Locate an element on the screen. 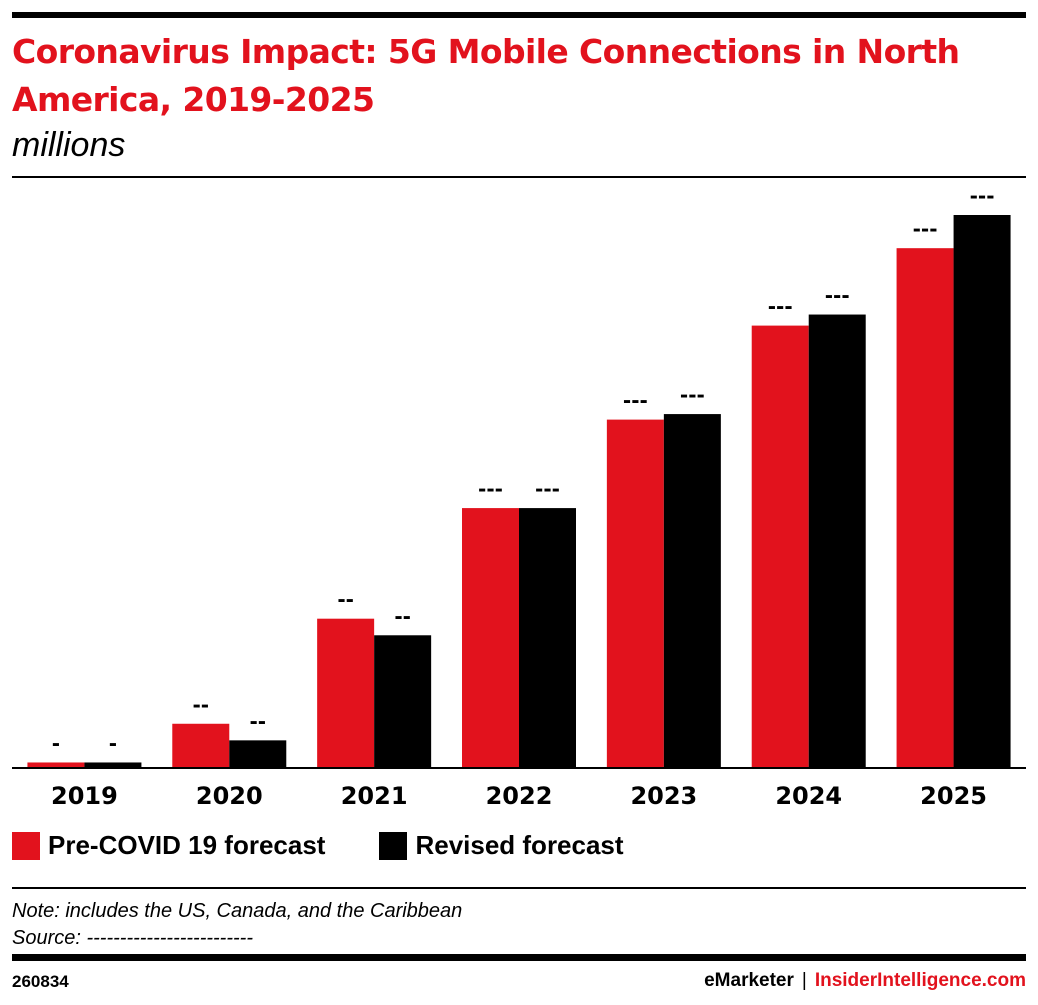  bar-2024-revised is located at coordinates (837, 541).